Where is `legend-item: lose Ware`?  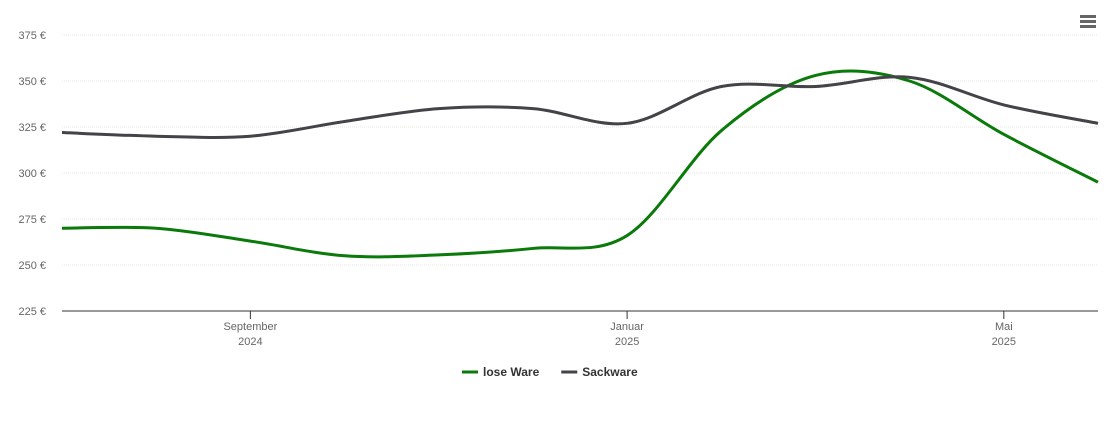
legend-item: lose Ware is located at coordinates (501, 372).